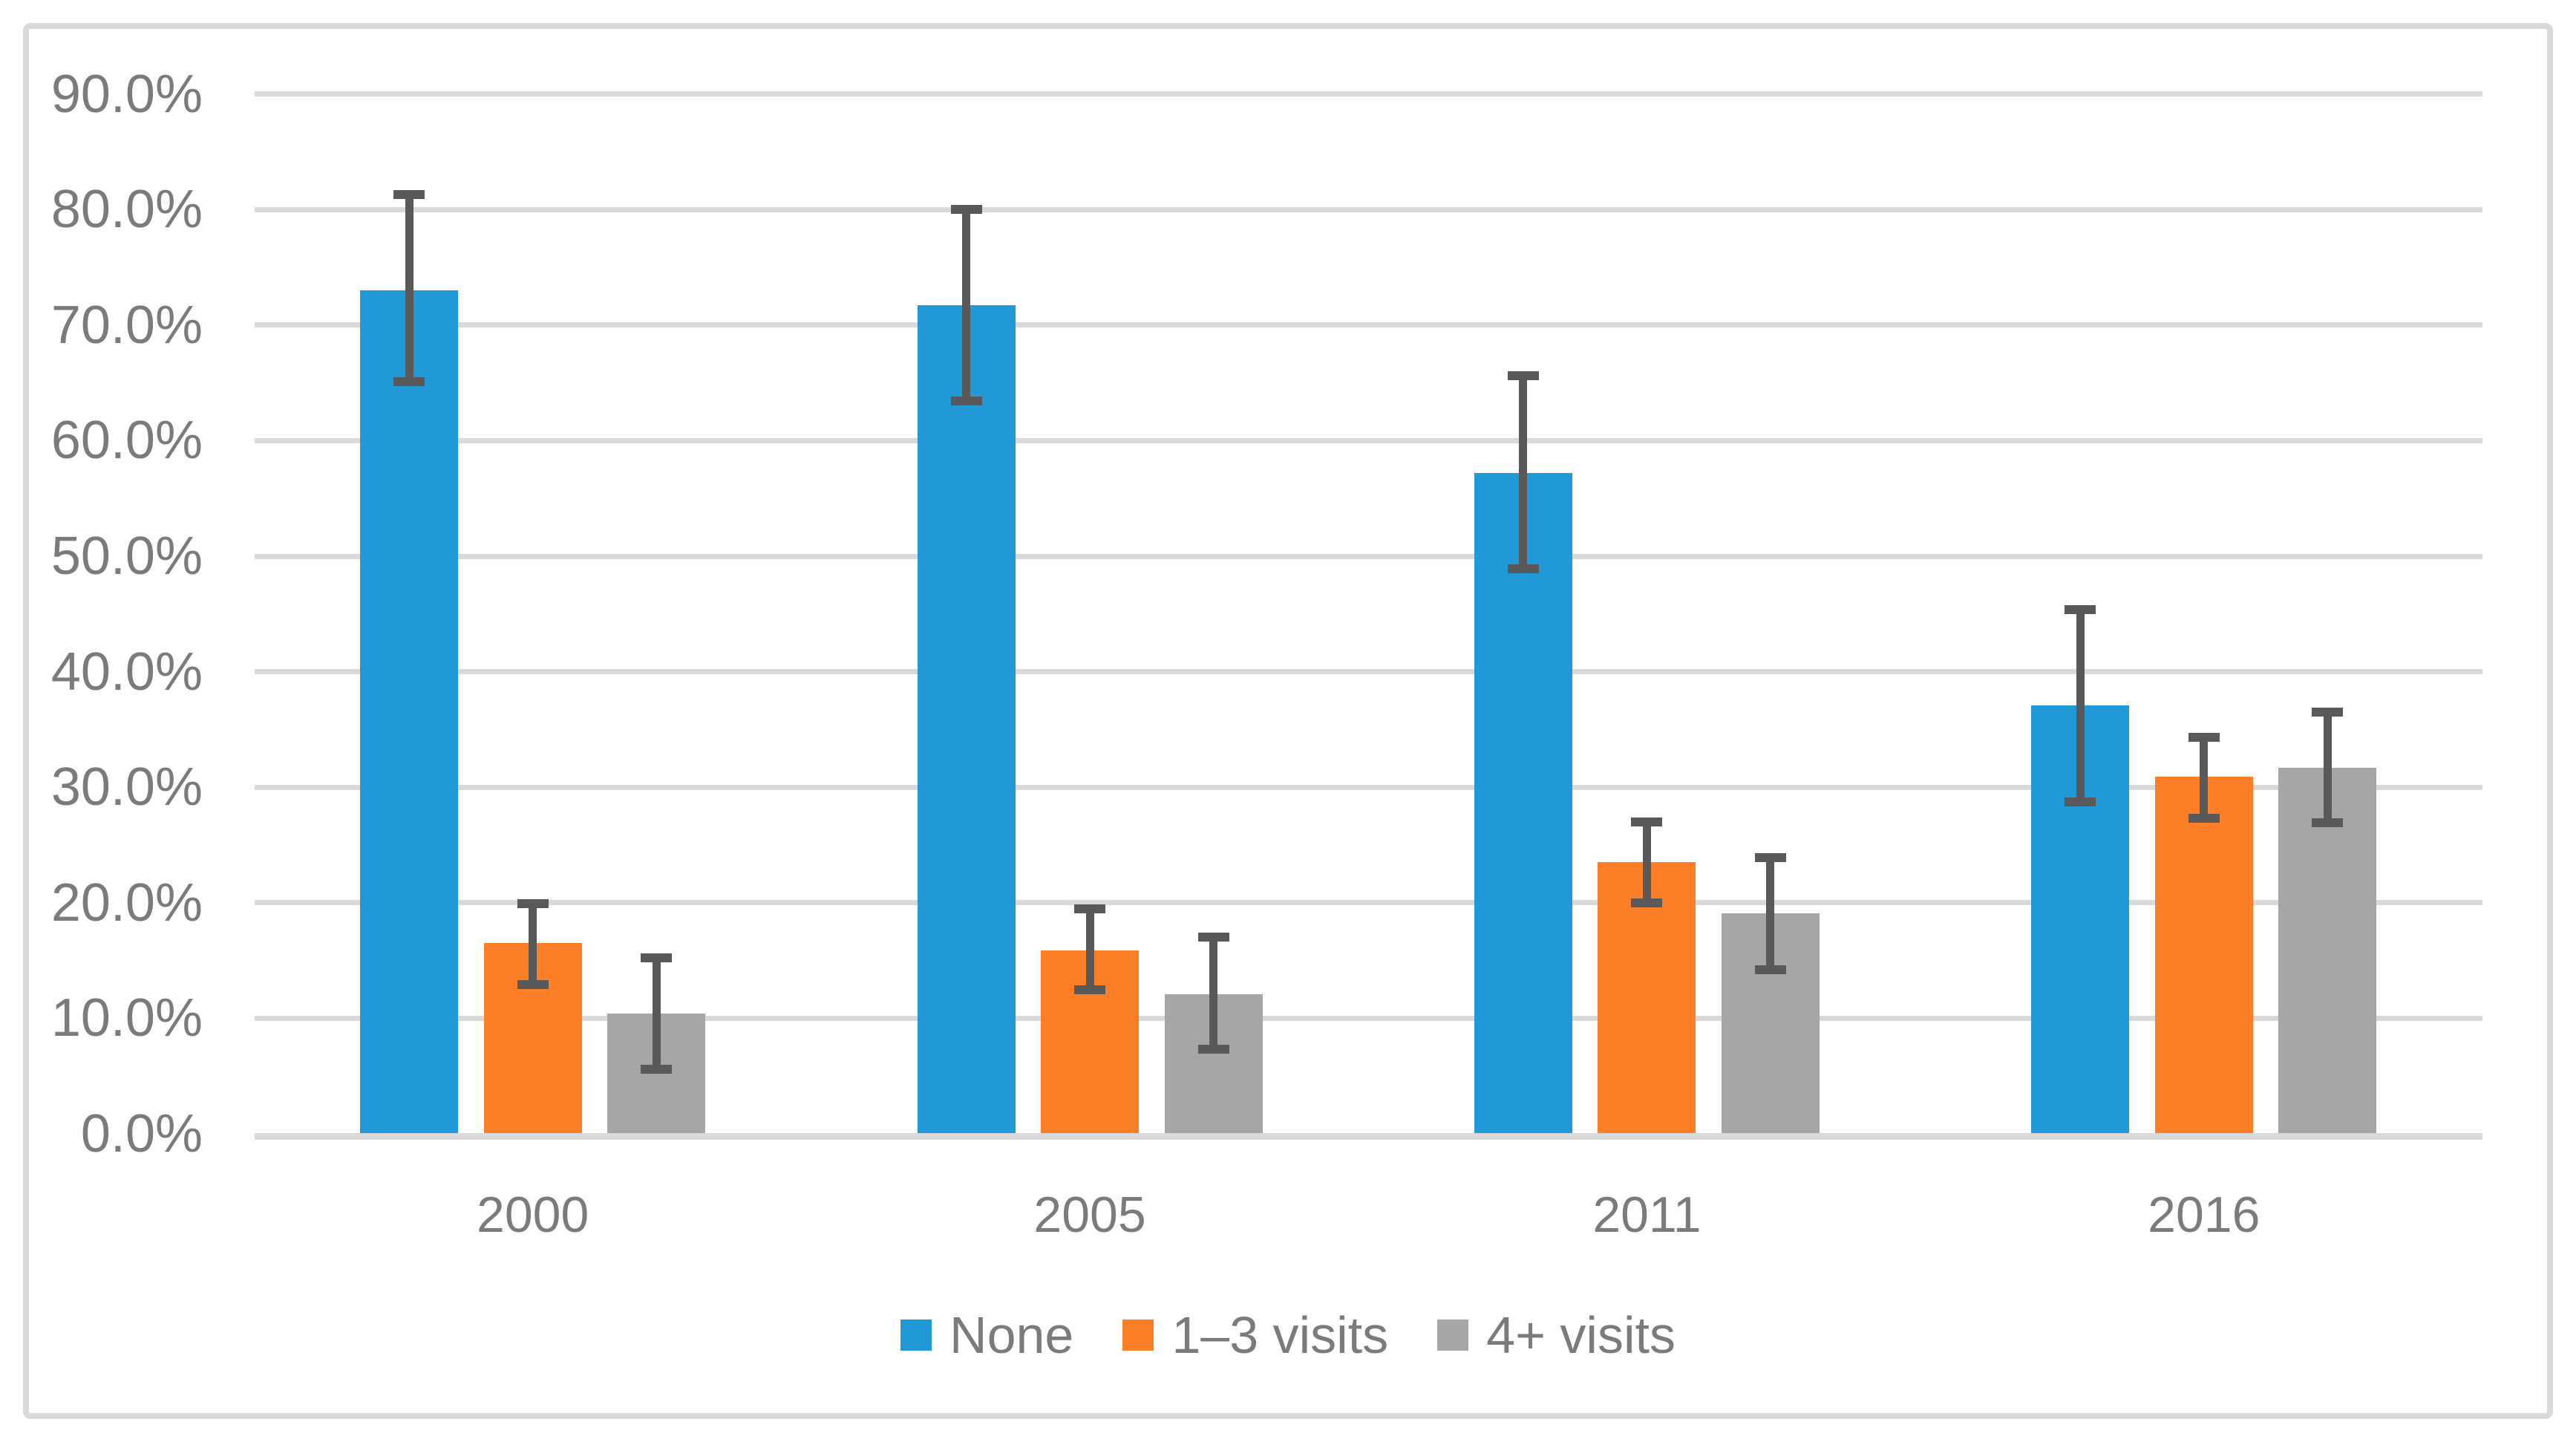 The height and width of the screenshot is (1442, 2576). Describe the element at coordinates (1581, 1335) in the screenshot. I see `legend-label-4visits: 4+ visits` at that location.